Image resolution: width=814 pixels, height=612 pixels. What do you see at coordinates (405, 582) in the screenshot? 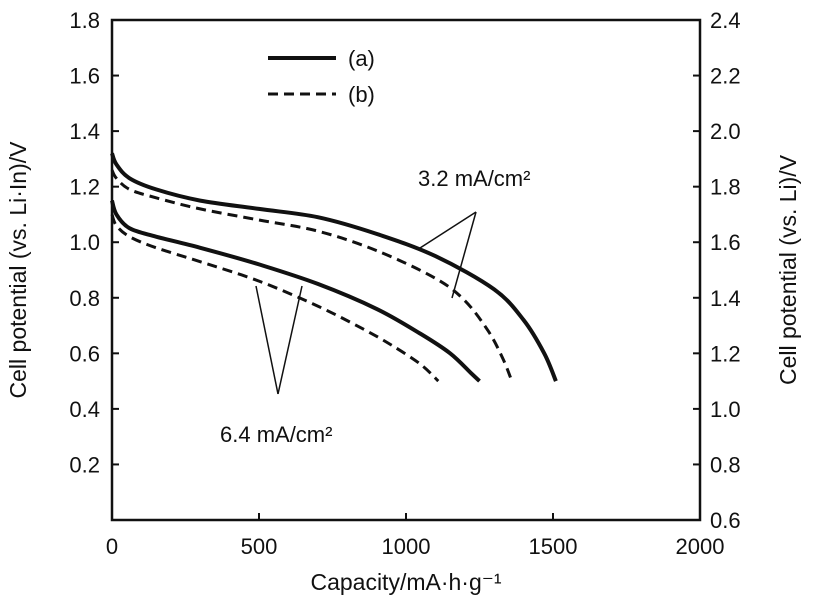
I see `x-axis-title: Capacity/mA·h·g⁻¹` at bounding box center [405, 582].